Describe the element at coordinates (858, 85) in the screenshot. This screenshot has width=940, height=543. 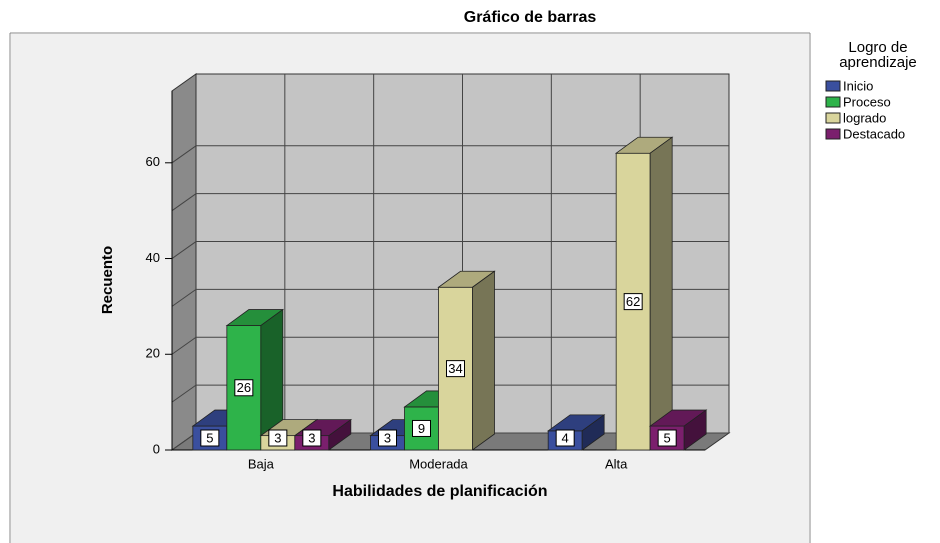
I see `legend-label: Inicio` at that location.